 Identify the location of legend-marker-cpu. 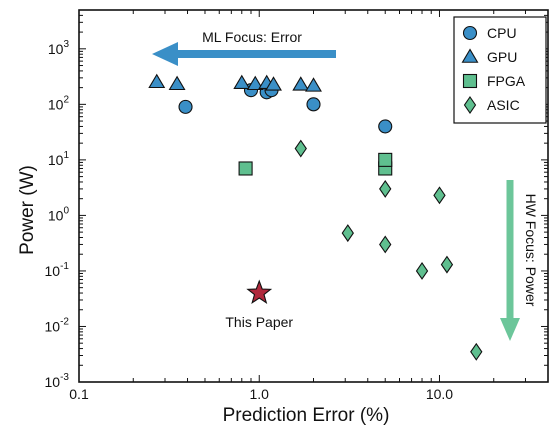
(470, 33).